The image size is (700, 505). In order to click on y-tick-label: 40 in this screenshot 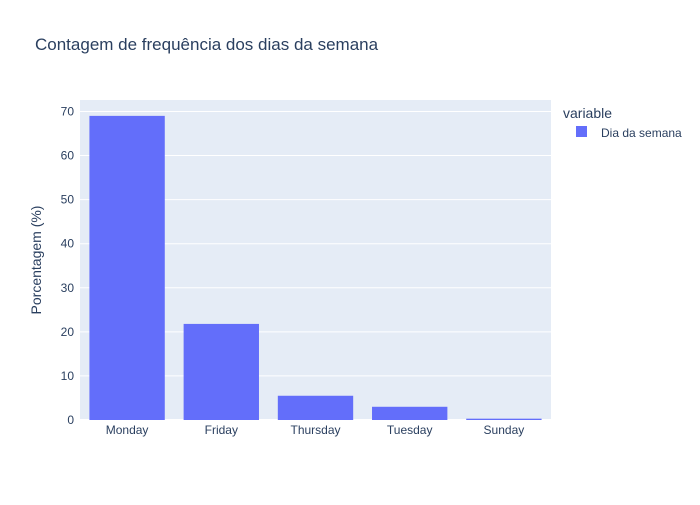, I will do `click(68, 244)`.